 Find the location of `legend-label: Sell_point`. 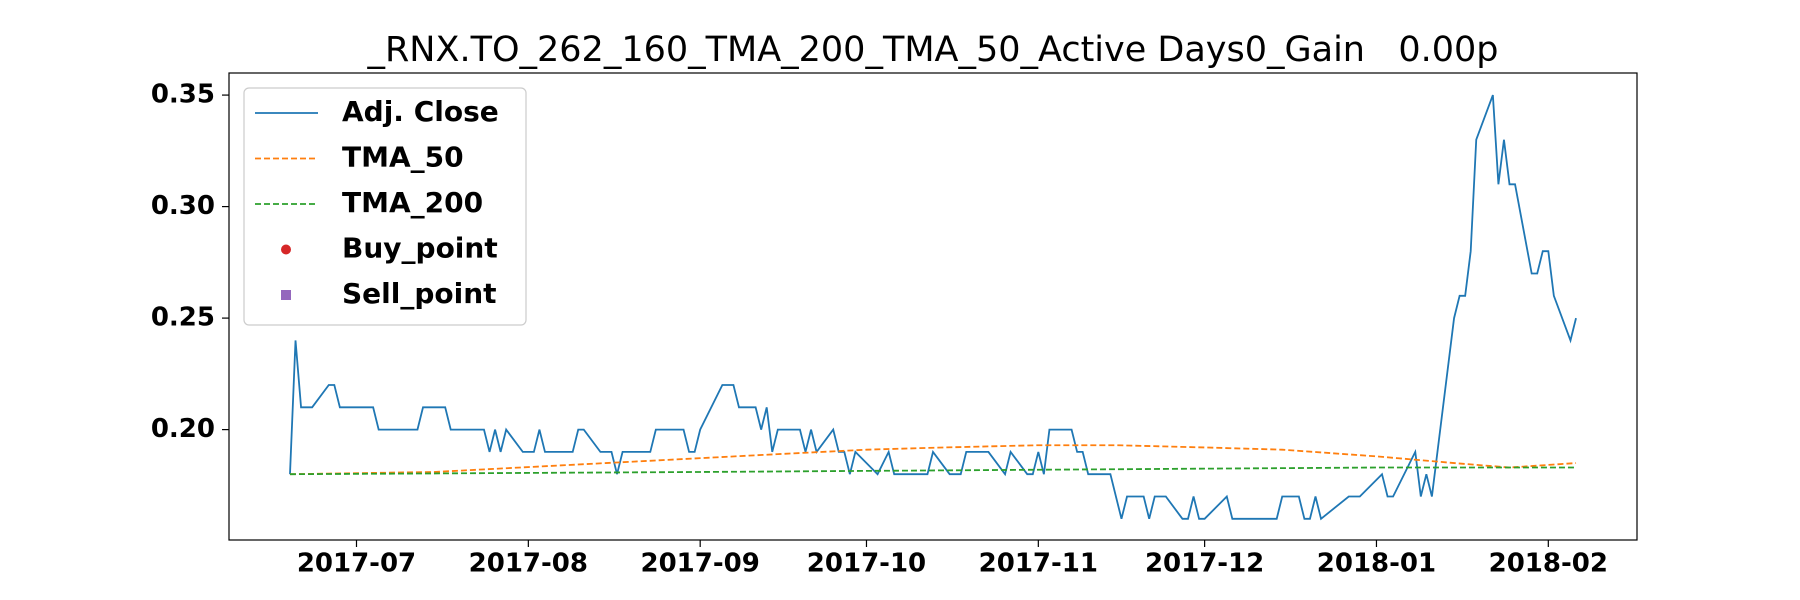

legend-label: Sell_point is located at coordinates (419, 293).